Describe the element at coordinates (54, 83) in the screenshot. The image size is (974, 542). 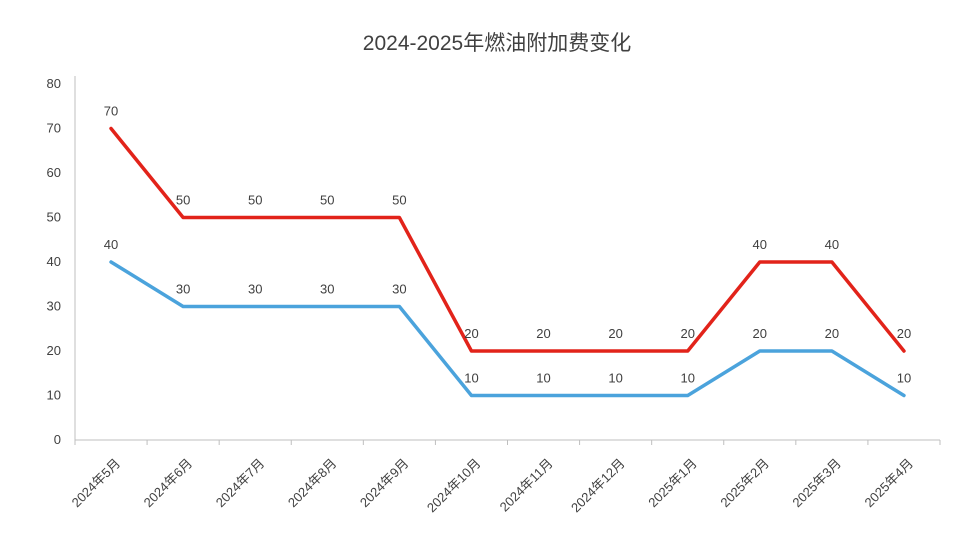
I see `y-axis-tick-label: 80` at that location.